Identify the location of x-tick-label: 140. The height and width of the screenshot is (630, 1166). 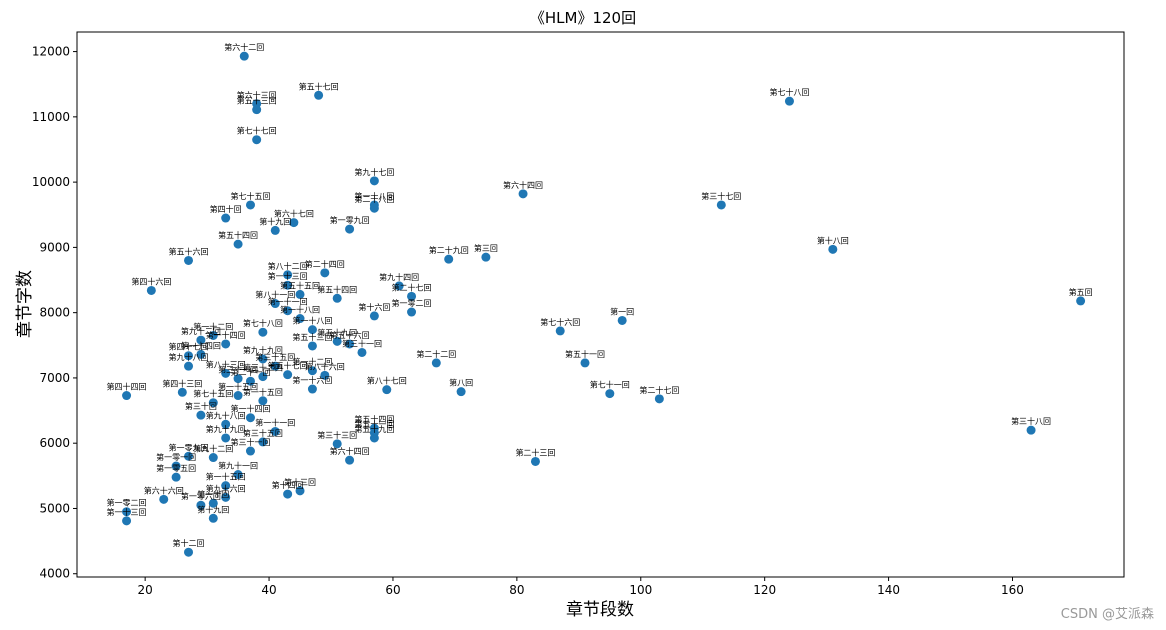
(888, 590).